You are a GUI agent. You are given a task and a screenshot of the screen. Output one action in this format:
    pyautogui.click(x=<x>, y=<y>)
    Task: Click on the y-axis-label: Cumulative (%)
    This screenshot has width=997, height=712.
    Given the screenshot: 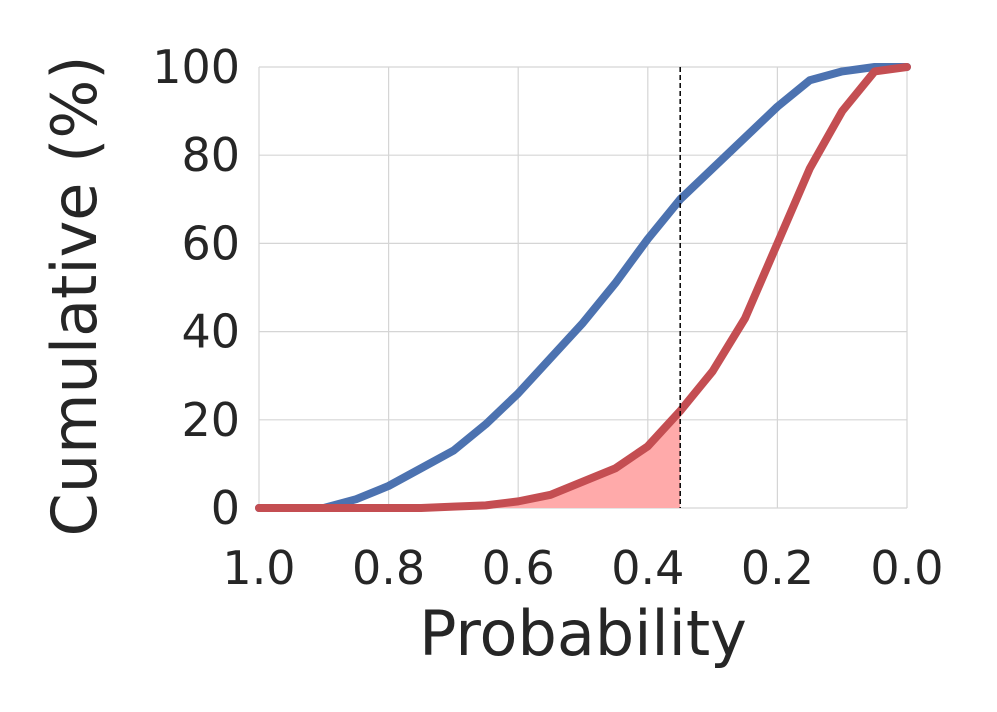 What is the action you would take?
    pyautogui.click(x=74, y=296)
    